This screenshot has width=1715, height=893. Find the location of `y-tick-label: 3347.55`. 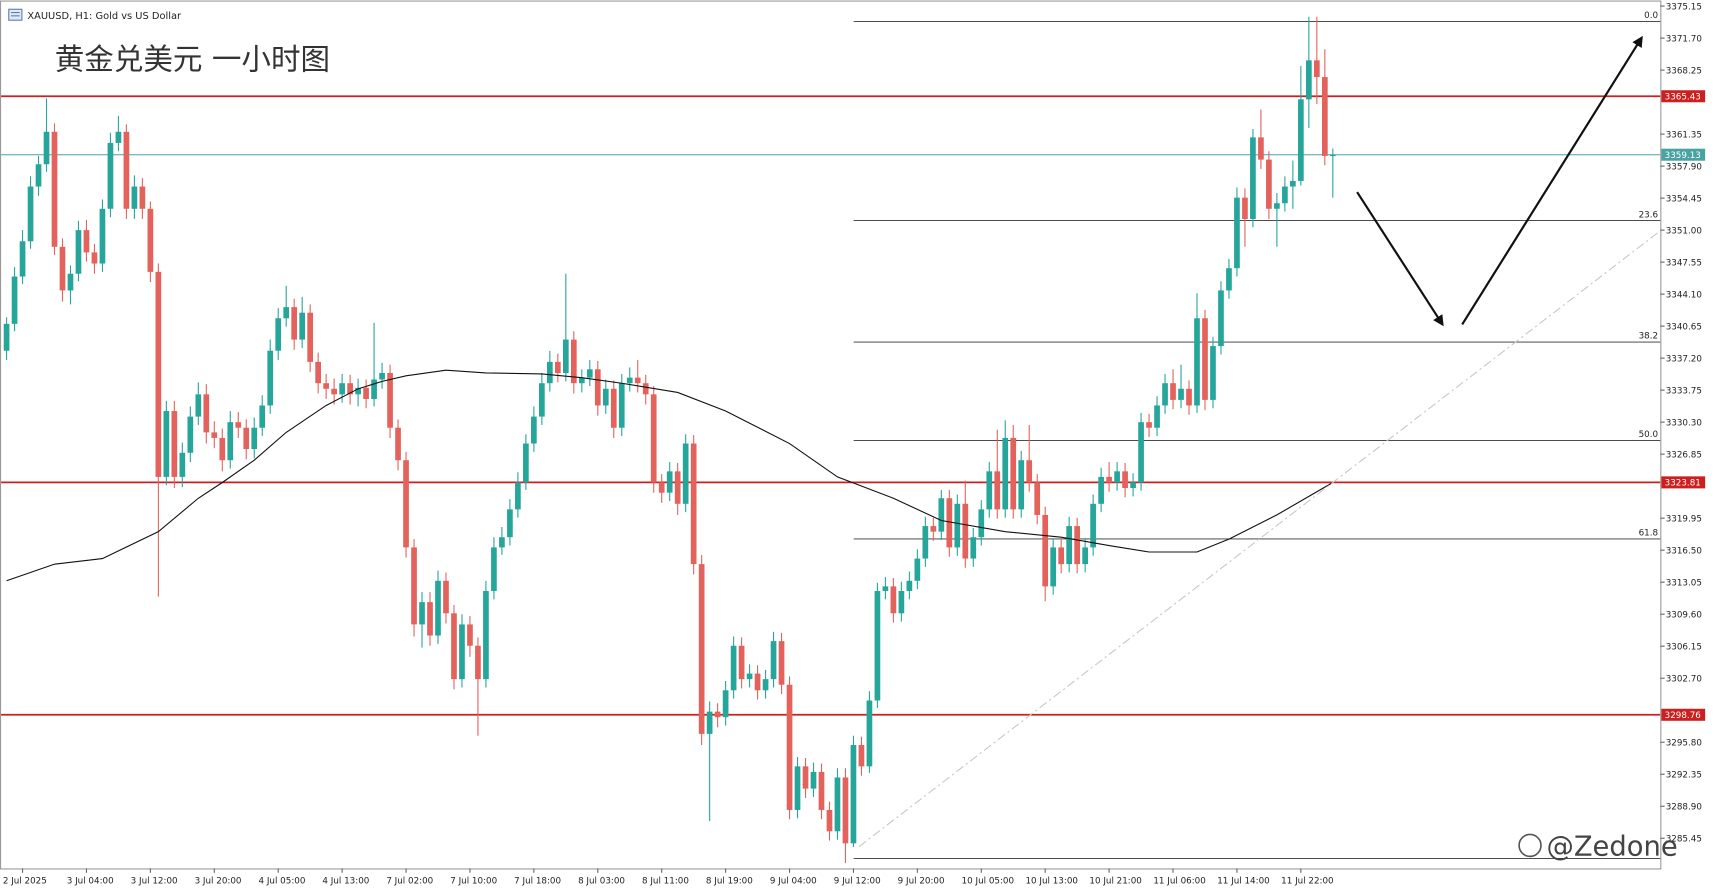

y-tick-label: 3347.55 is located at coordinates (1684, 263).